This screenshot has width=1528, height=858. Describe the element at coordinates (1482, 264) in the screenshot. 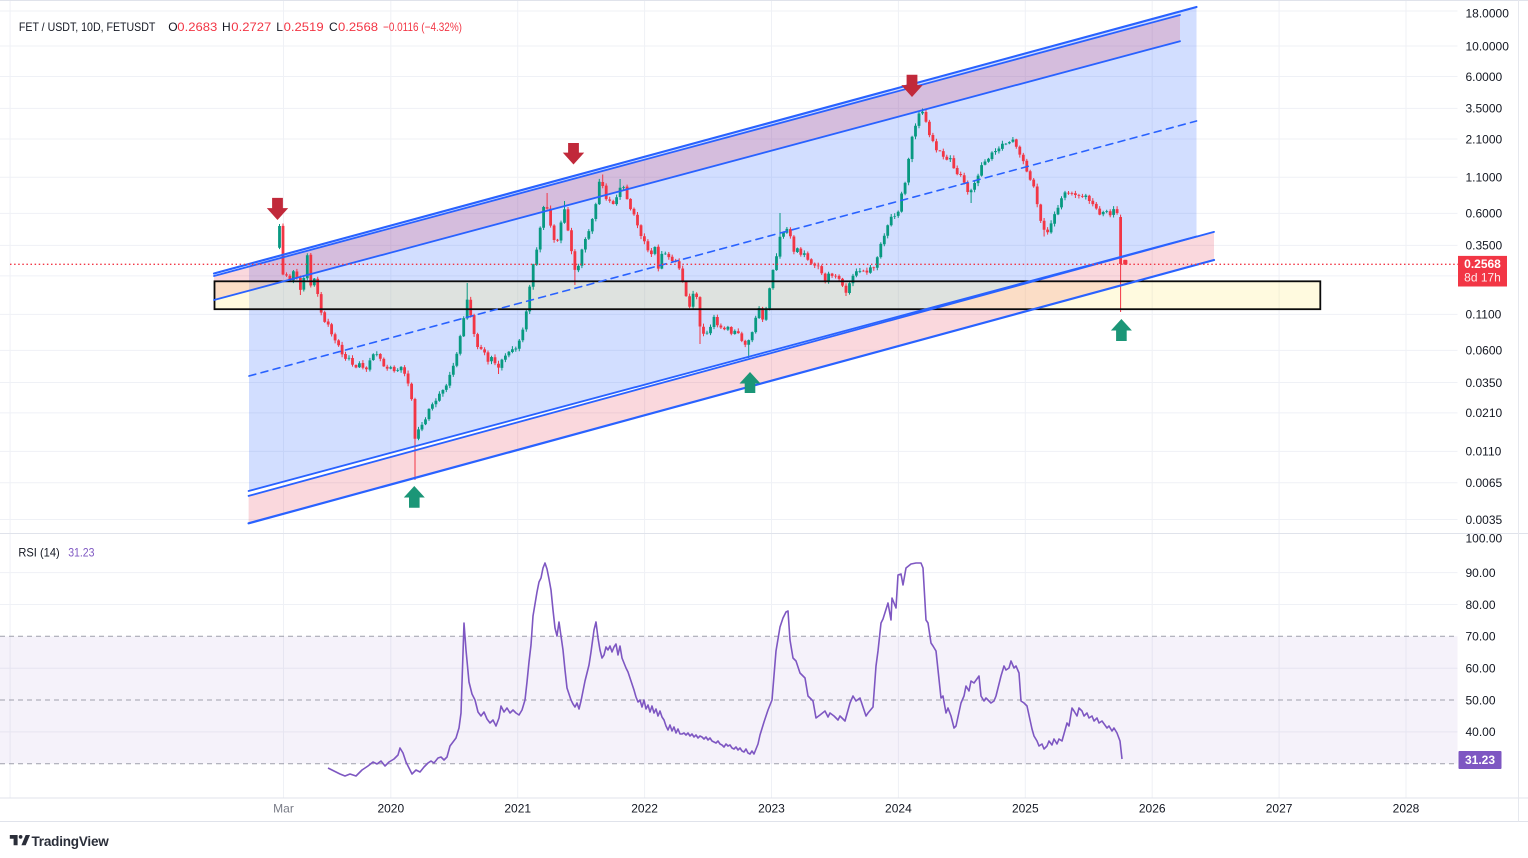

I see `svg-text: 0.2568` at that location.